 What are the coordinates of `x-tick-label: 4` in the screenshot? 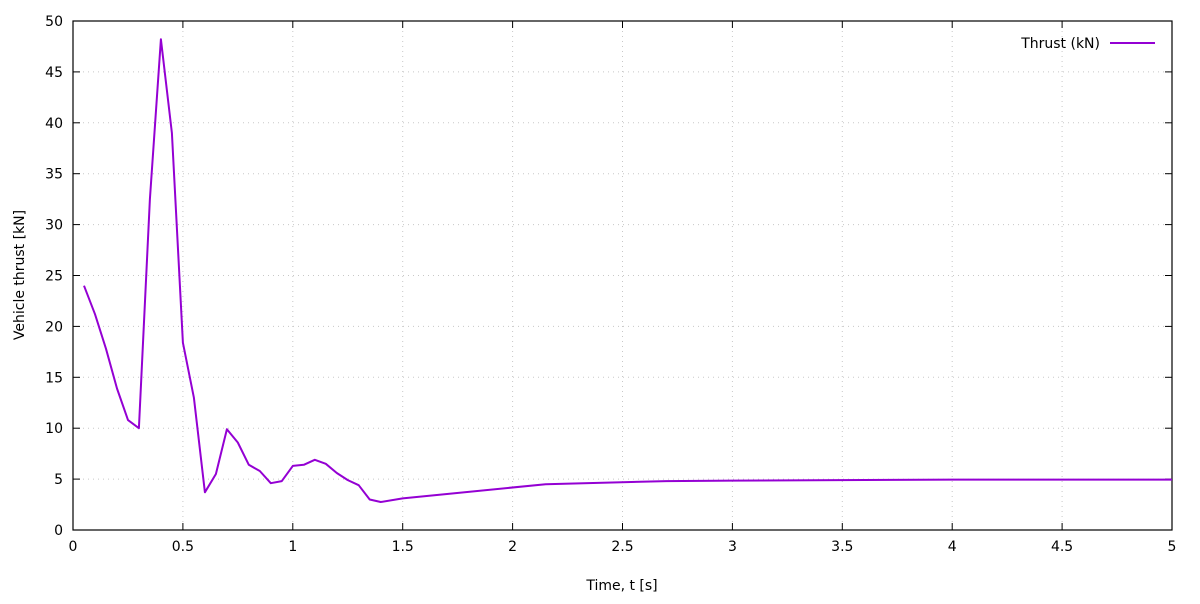 It's located at (952, 547).